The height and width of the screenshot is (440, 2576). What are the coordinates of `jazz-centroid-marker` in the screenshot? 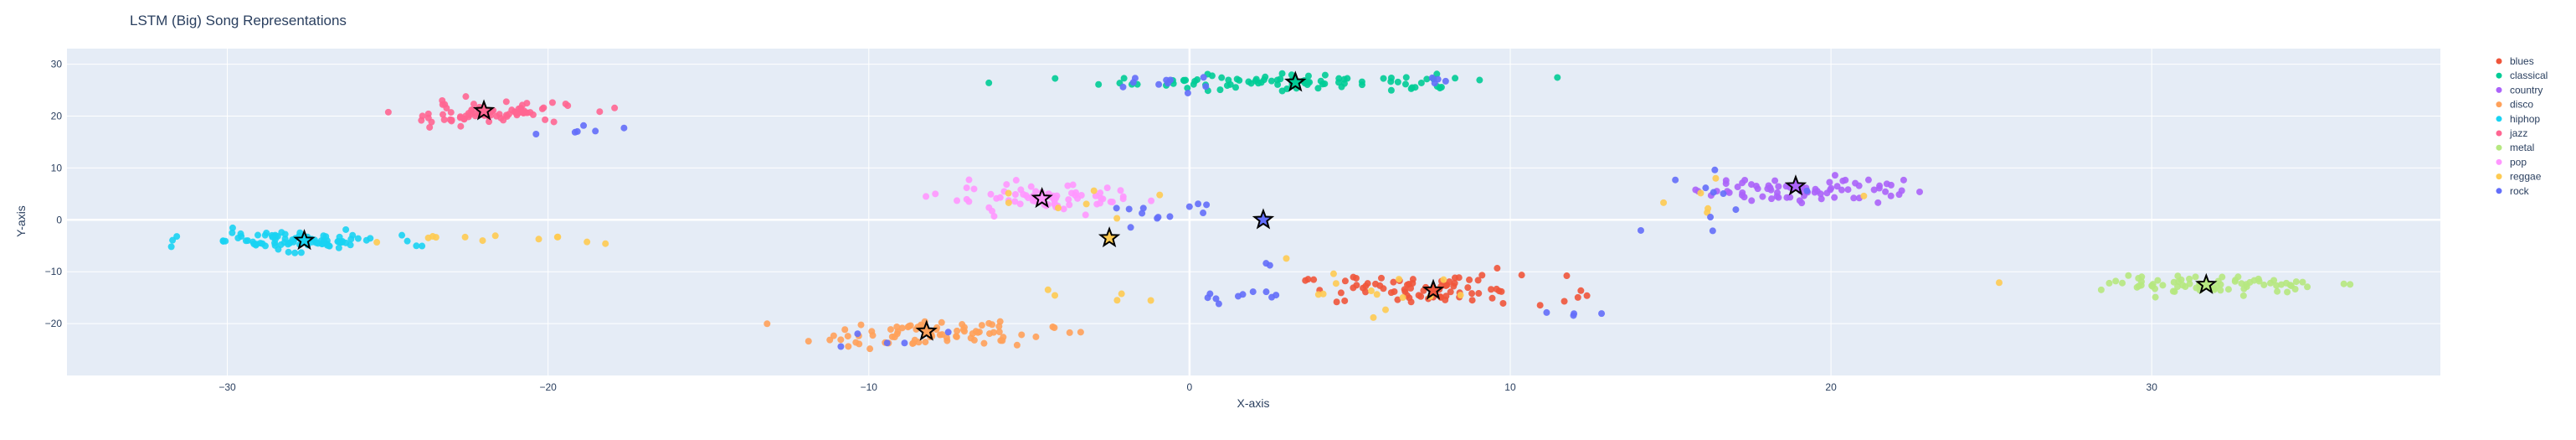 It's located at (484, 110).